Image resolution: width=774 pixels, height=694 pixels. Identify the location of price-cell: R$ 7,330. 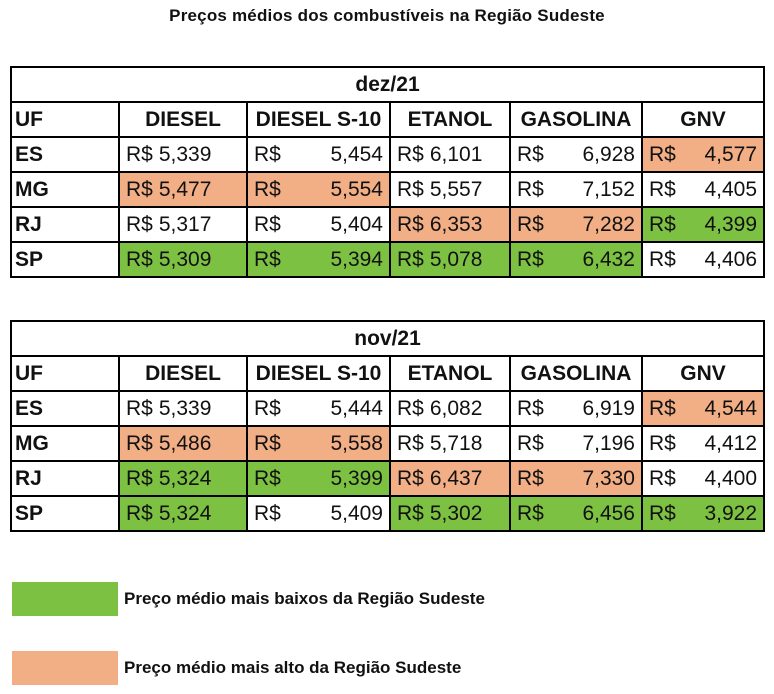
(576, 478).